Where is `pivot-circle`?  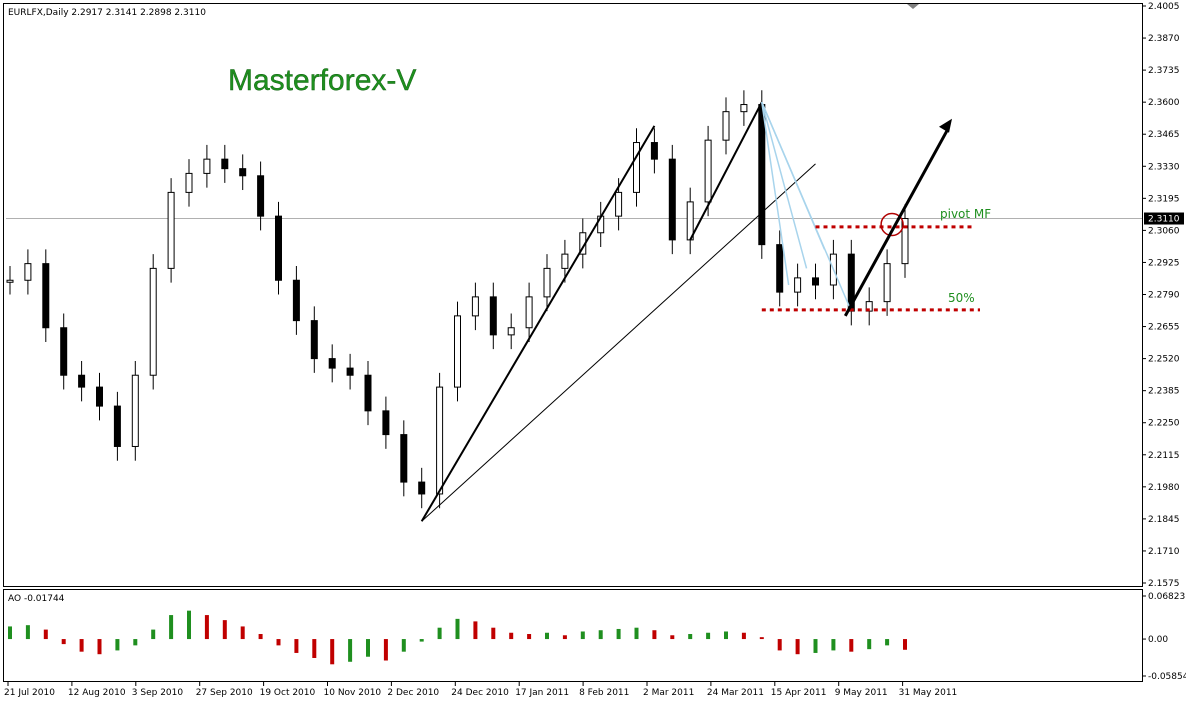
pivot-circle is located at coordinates (892, 224).